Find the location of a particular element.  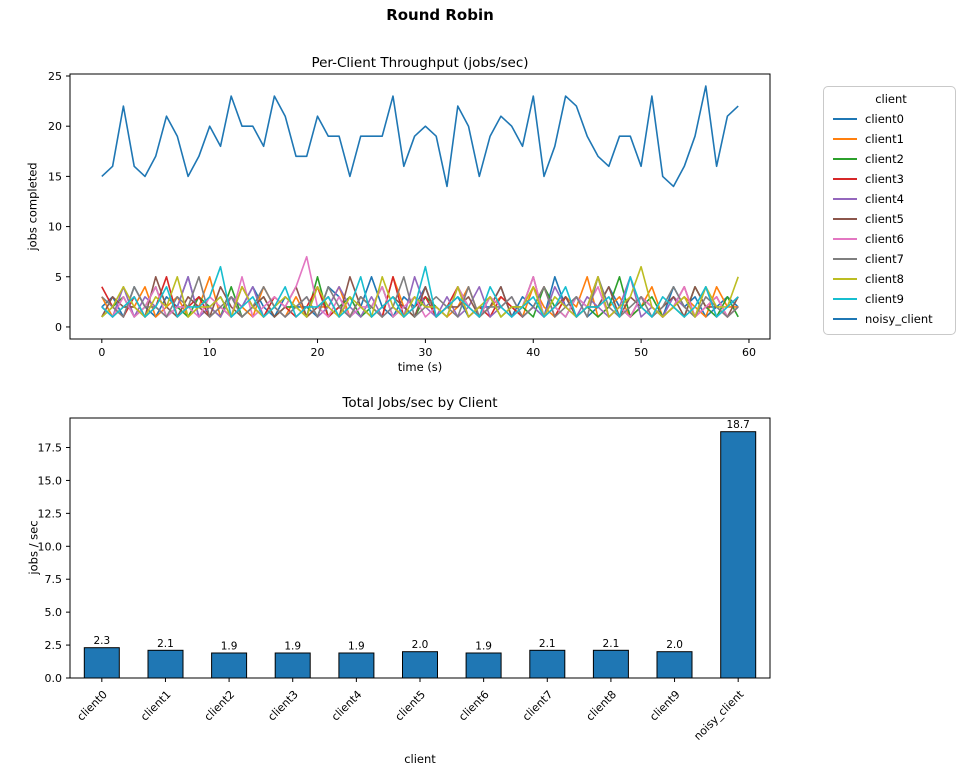

bar-client5 is located at coordinates (420, 665).